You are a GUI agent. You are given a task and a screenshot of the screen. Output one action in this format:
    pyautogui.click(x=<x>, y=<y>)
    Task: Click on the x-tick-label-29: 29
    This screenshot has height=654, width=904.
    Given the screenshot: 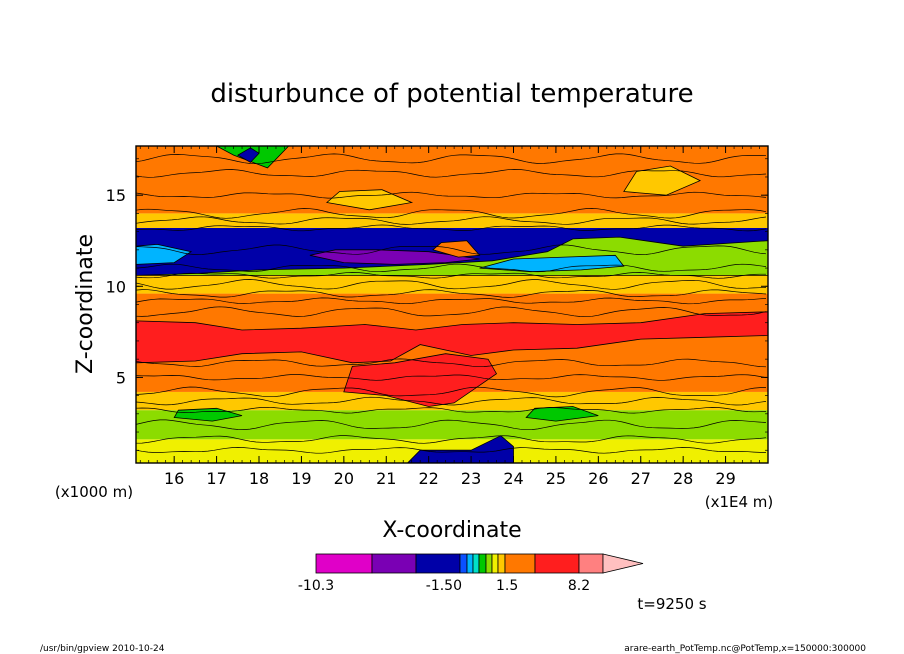 What is the action you would take?
    pyautogui.click(x=725, y=478)
    